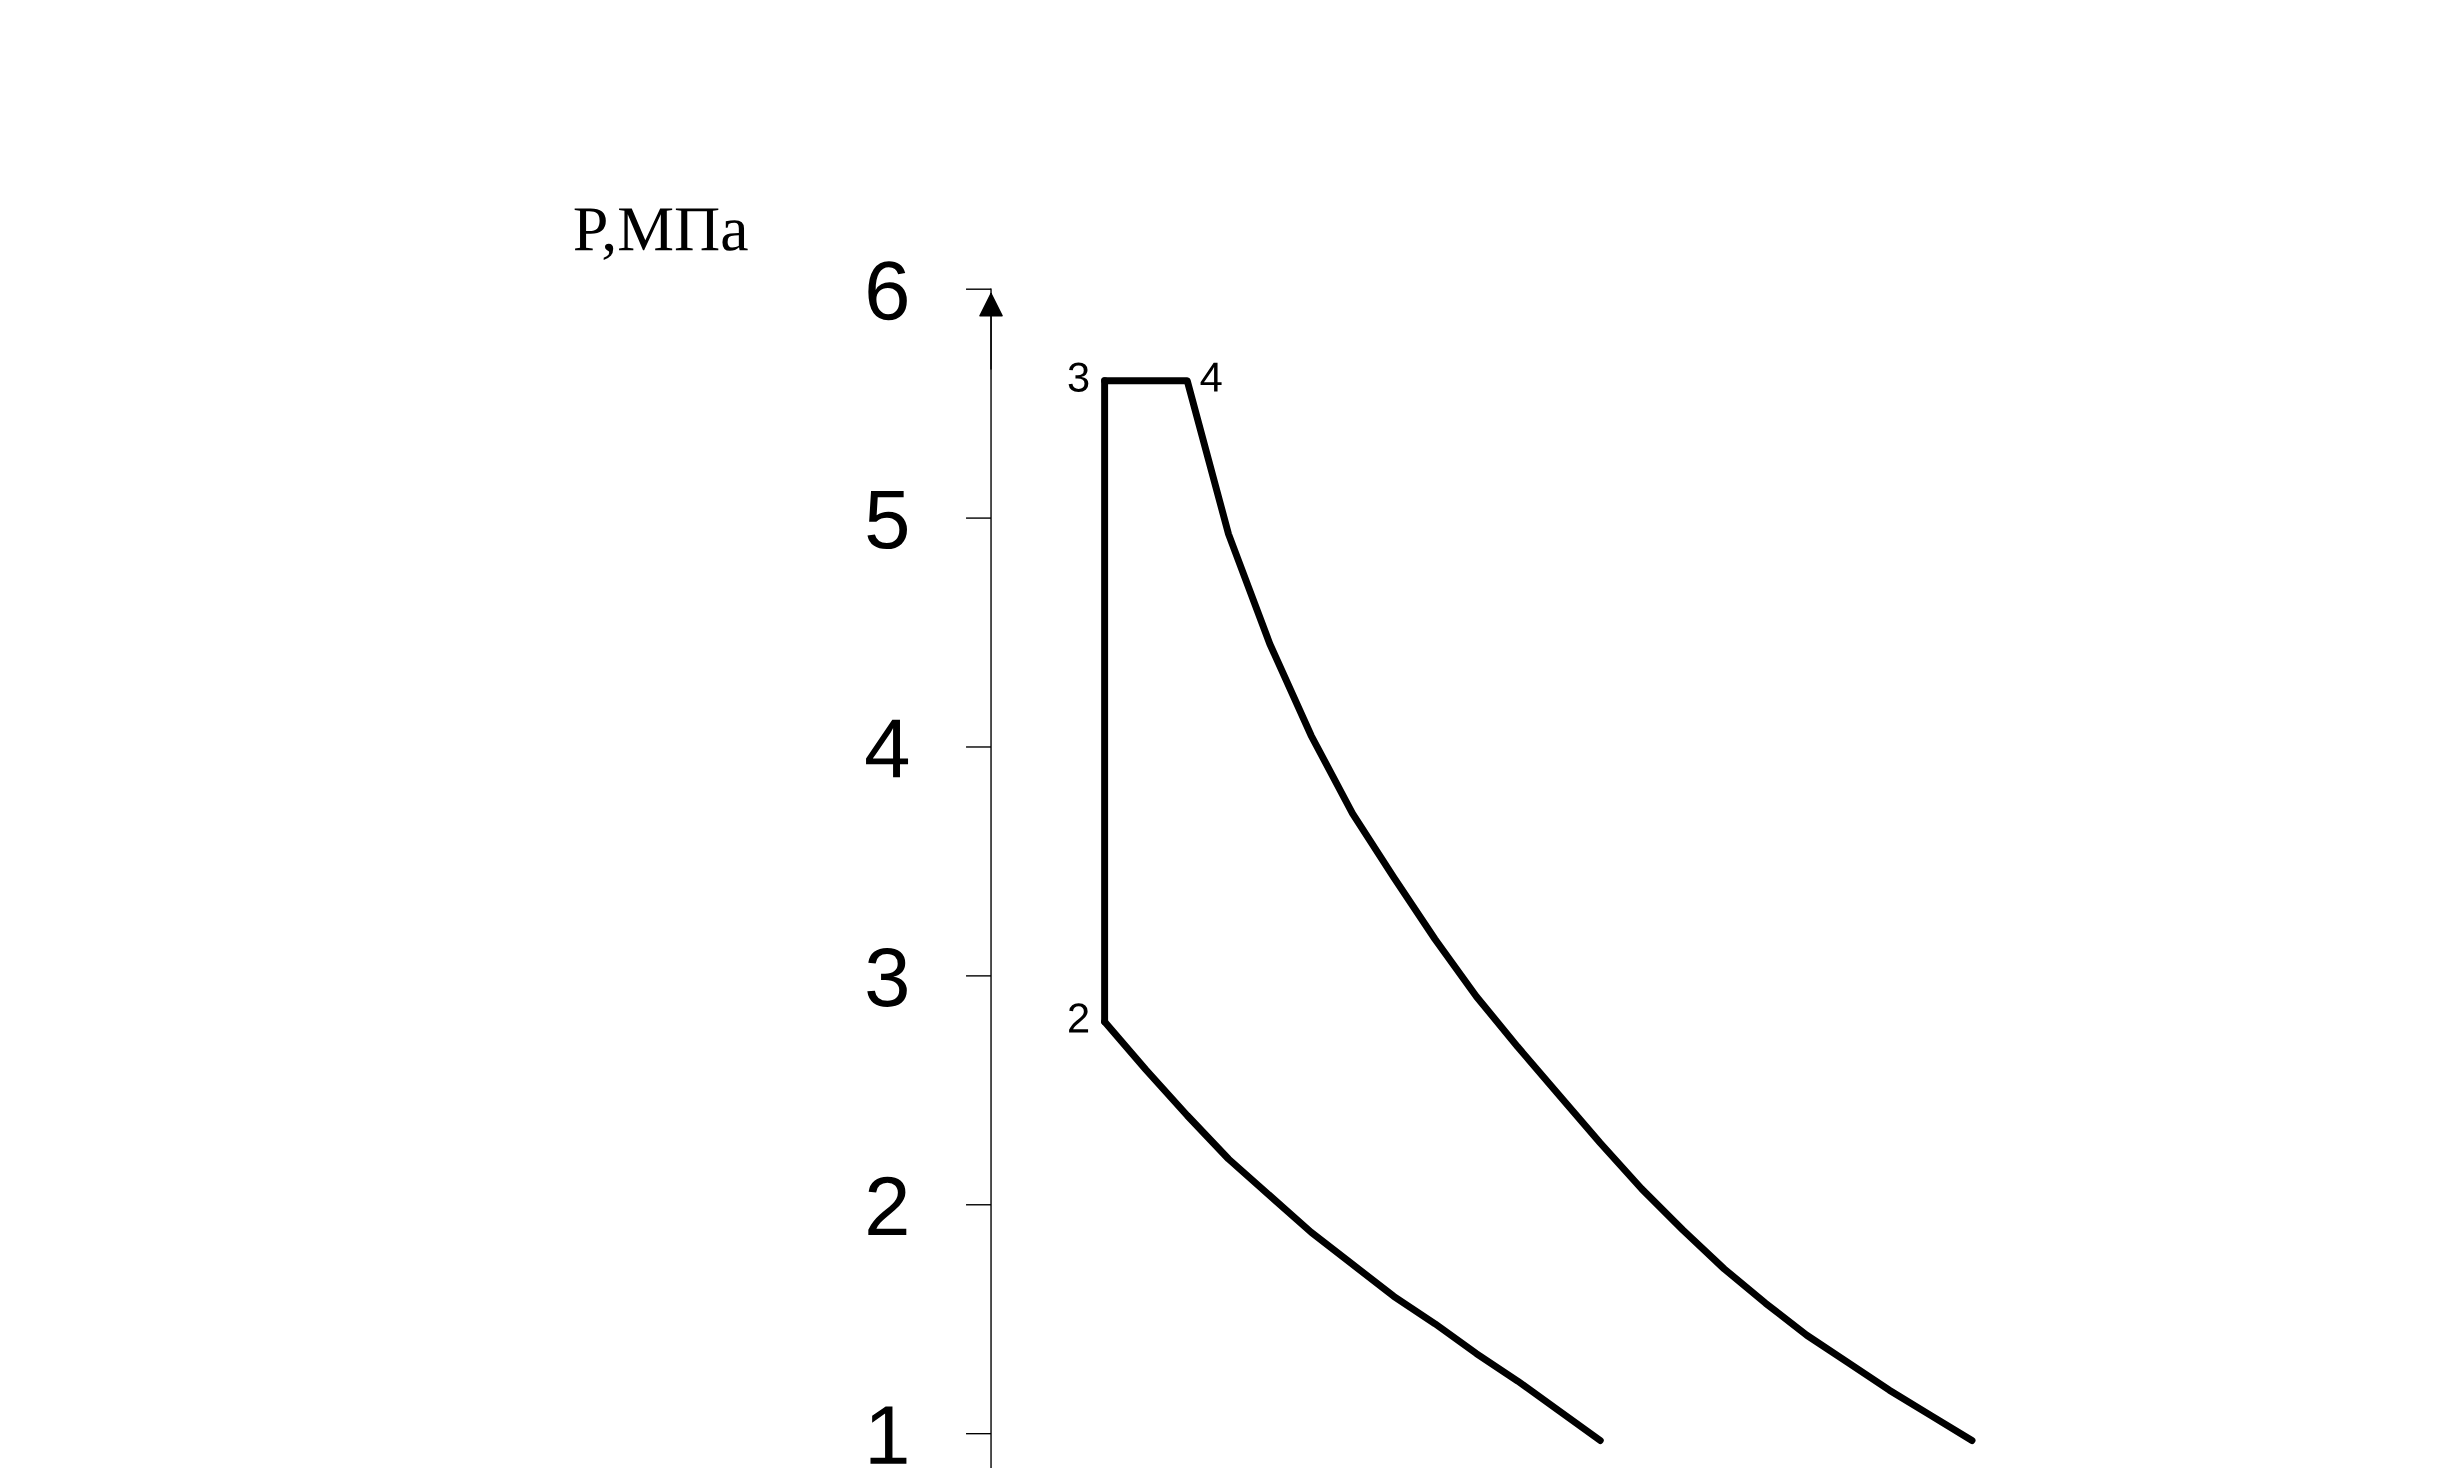  What do you see at coordinates (887, 748) in the screenshot?
I see `y-tick-label: 4` at bounding box center [887, 748].